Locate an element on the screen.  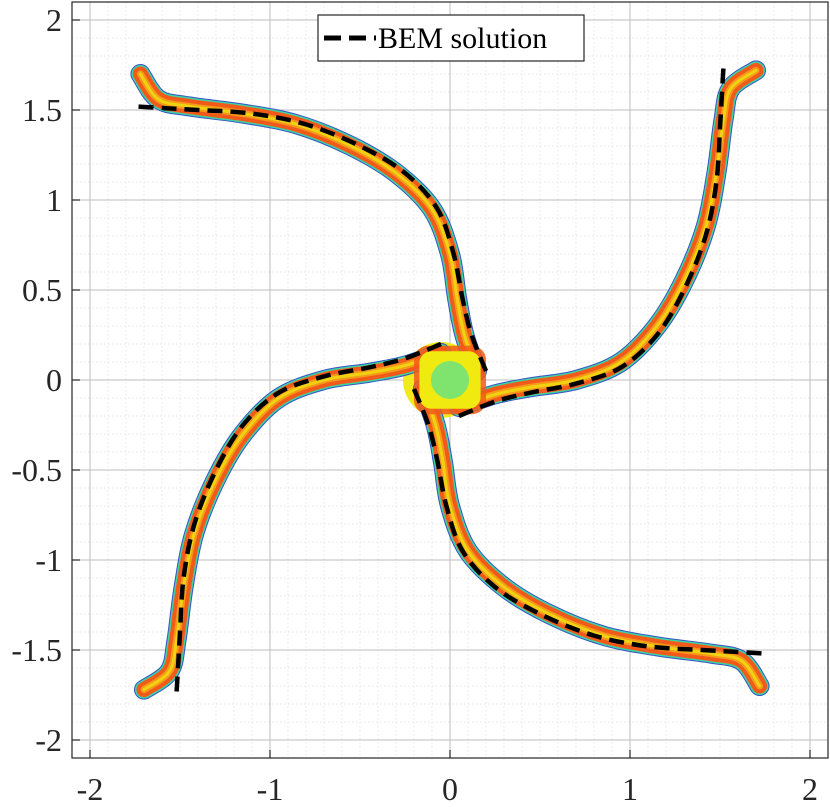
y-tick-label: -0.5 is located at coordinates (36, 470).